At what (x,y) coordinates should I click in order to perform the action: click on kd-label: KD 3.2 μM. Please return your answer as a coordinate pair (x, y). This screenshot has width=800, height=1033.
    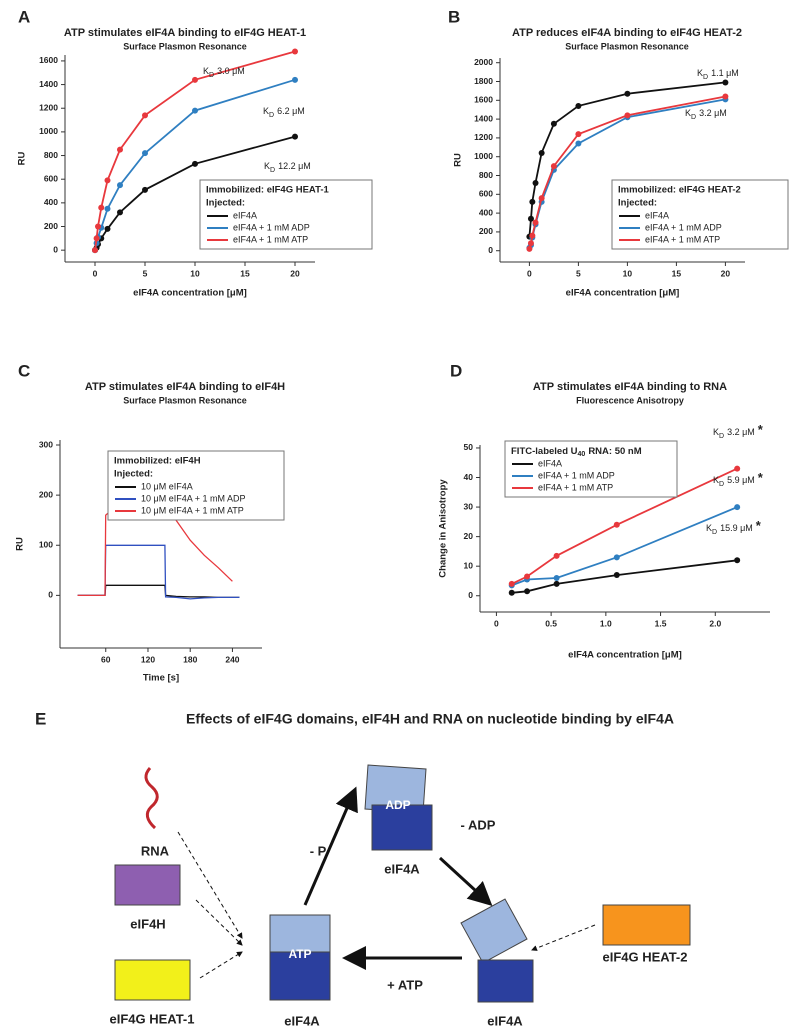
    Looking at the image, I should click on (706, 114).